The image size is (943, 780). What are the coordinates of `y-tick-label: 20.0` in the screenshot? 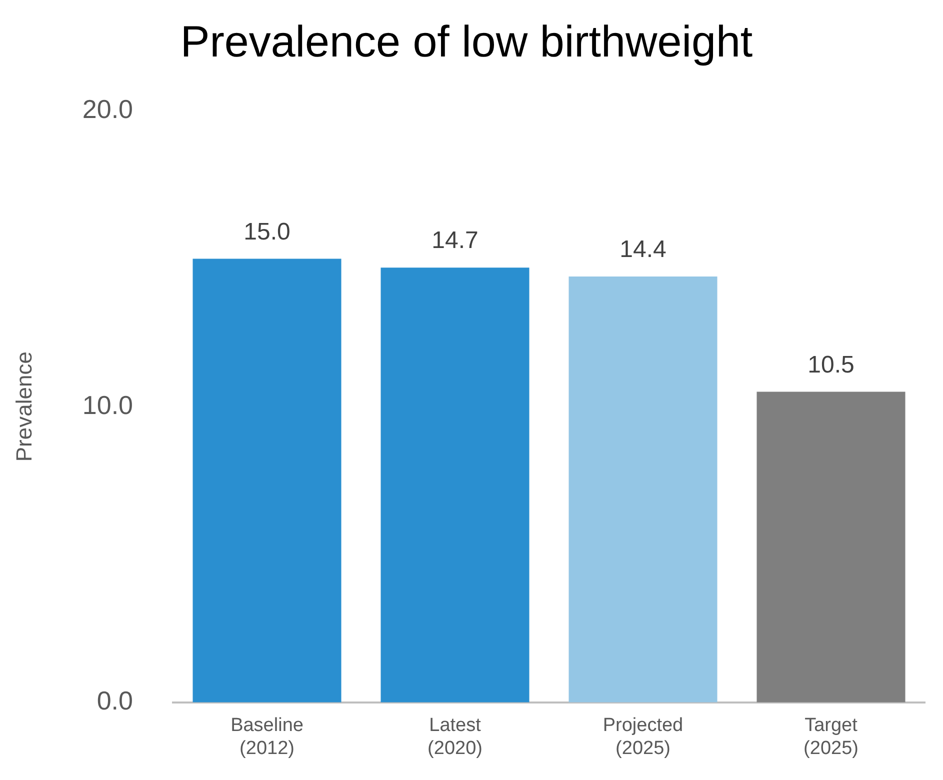 It's located at (108, 109).